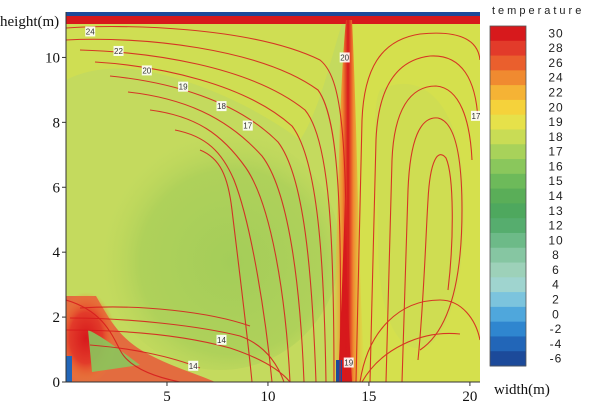 The image size is (608, 419). I want to click on ceiling-edge, so click(273, 14).